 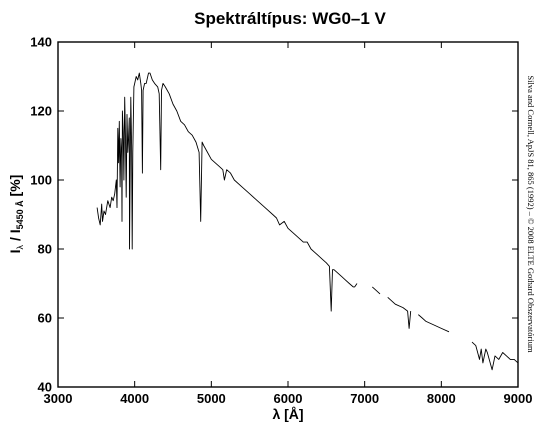 I want to click on y-axis-label-suffix: [%], so click(x=15, y=188).